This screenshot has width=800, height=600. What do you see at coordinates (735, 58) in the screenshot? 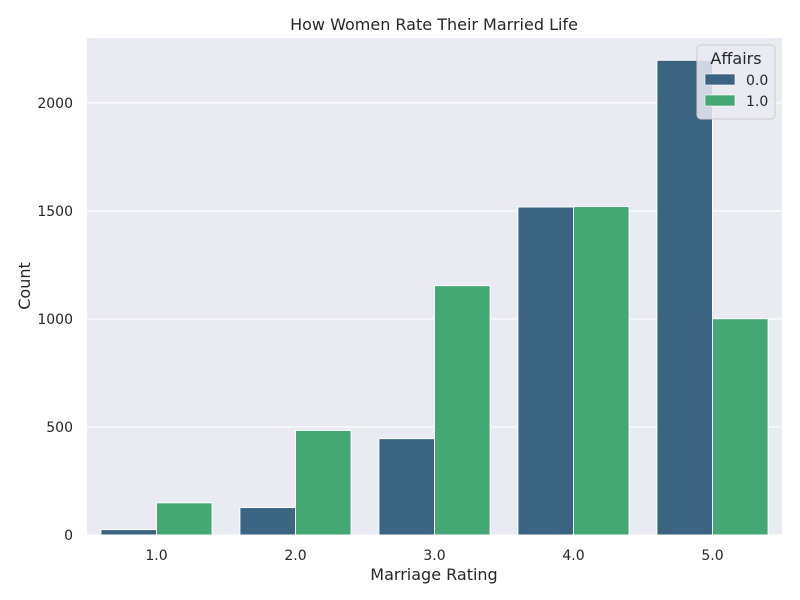
I see `legend-title: Affairs` at bounding box center [735, 58].